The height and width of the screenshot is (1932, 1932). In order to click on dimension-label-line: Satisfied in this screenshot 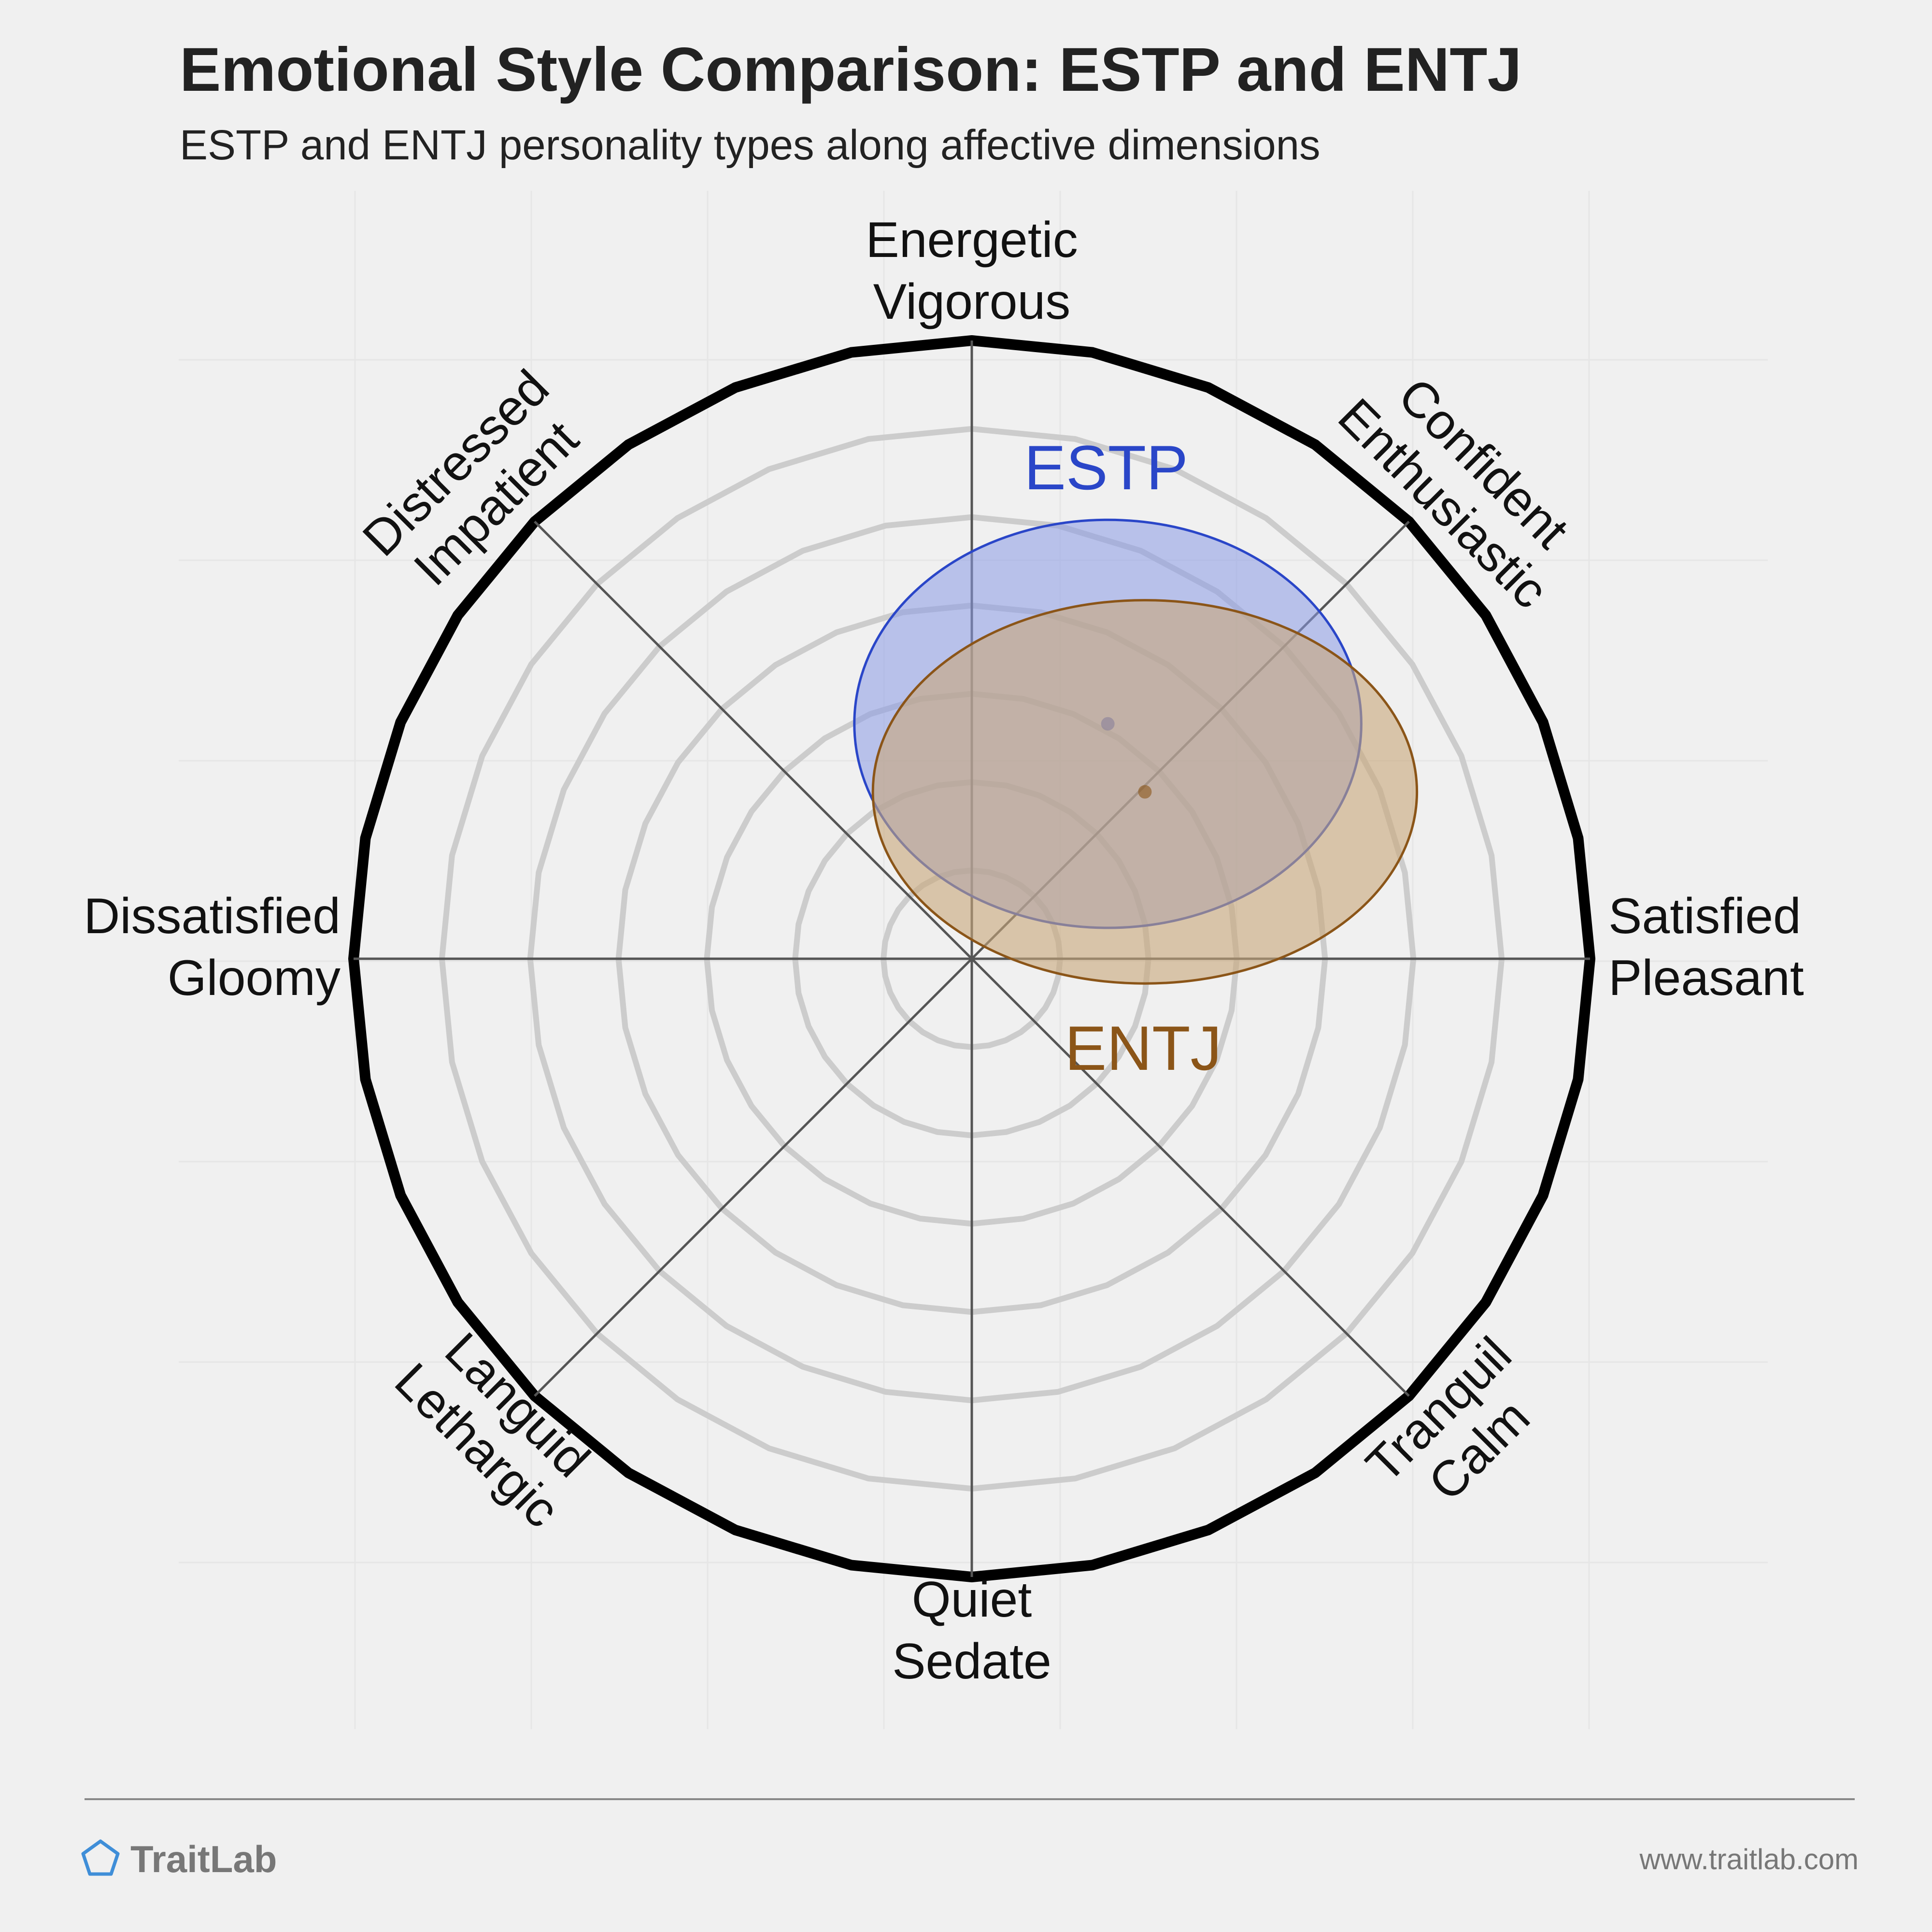, I will do `click(1704, 916)`.